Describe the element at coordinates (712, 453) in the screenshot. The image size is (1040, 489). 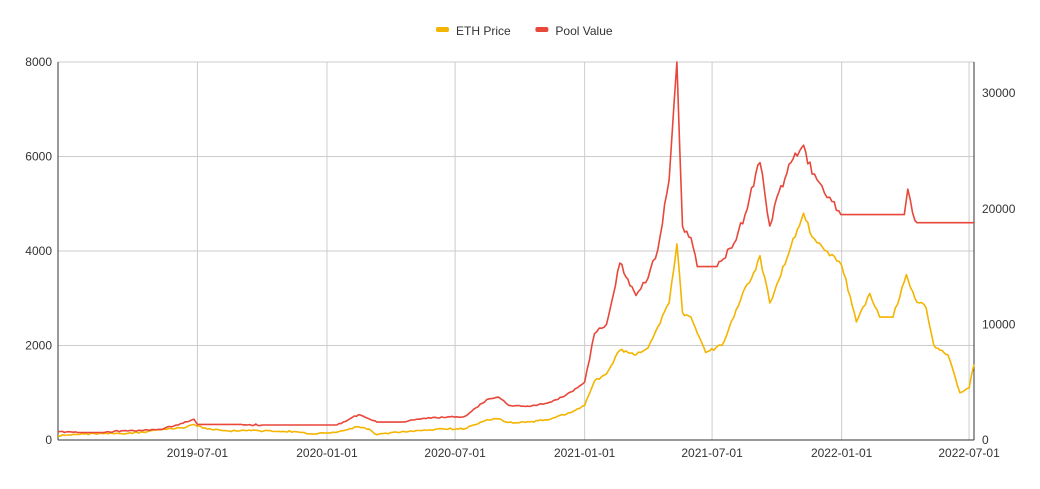
I see `x-tick-label: 2021-07-01` at that location.